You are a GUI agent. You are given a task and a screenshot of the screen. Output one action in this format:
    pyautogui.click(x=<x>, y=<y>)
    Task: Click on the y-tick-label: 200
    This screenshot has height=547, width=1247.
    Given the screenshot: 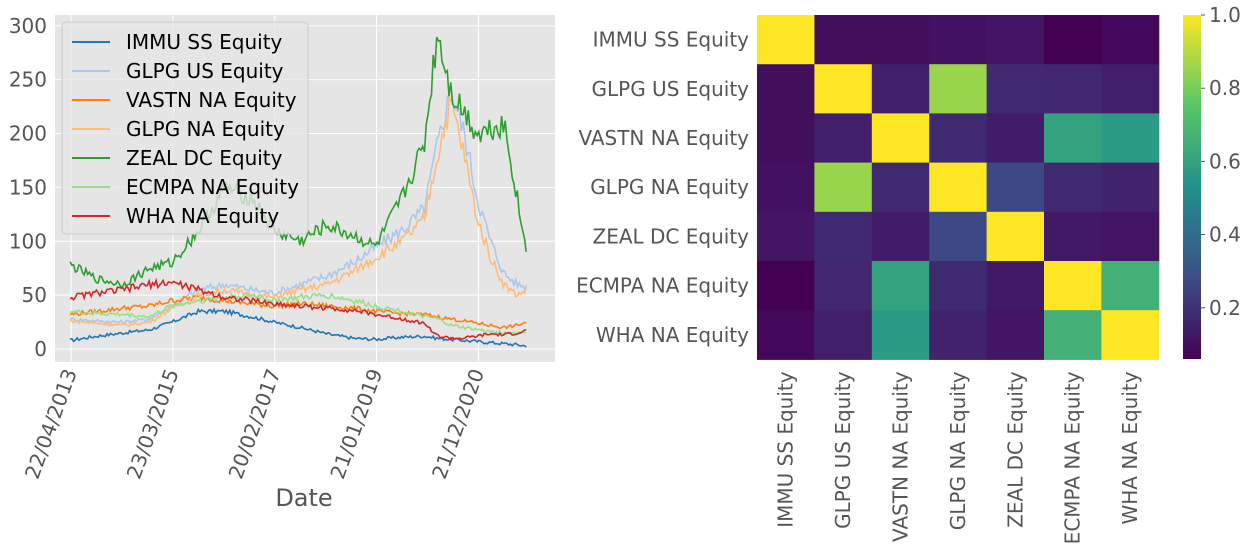 What is the action you would take?
    pyautogui.click(x=28, y=134)
    